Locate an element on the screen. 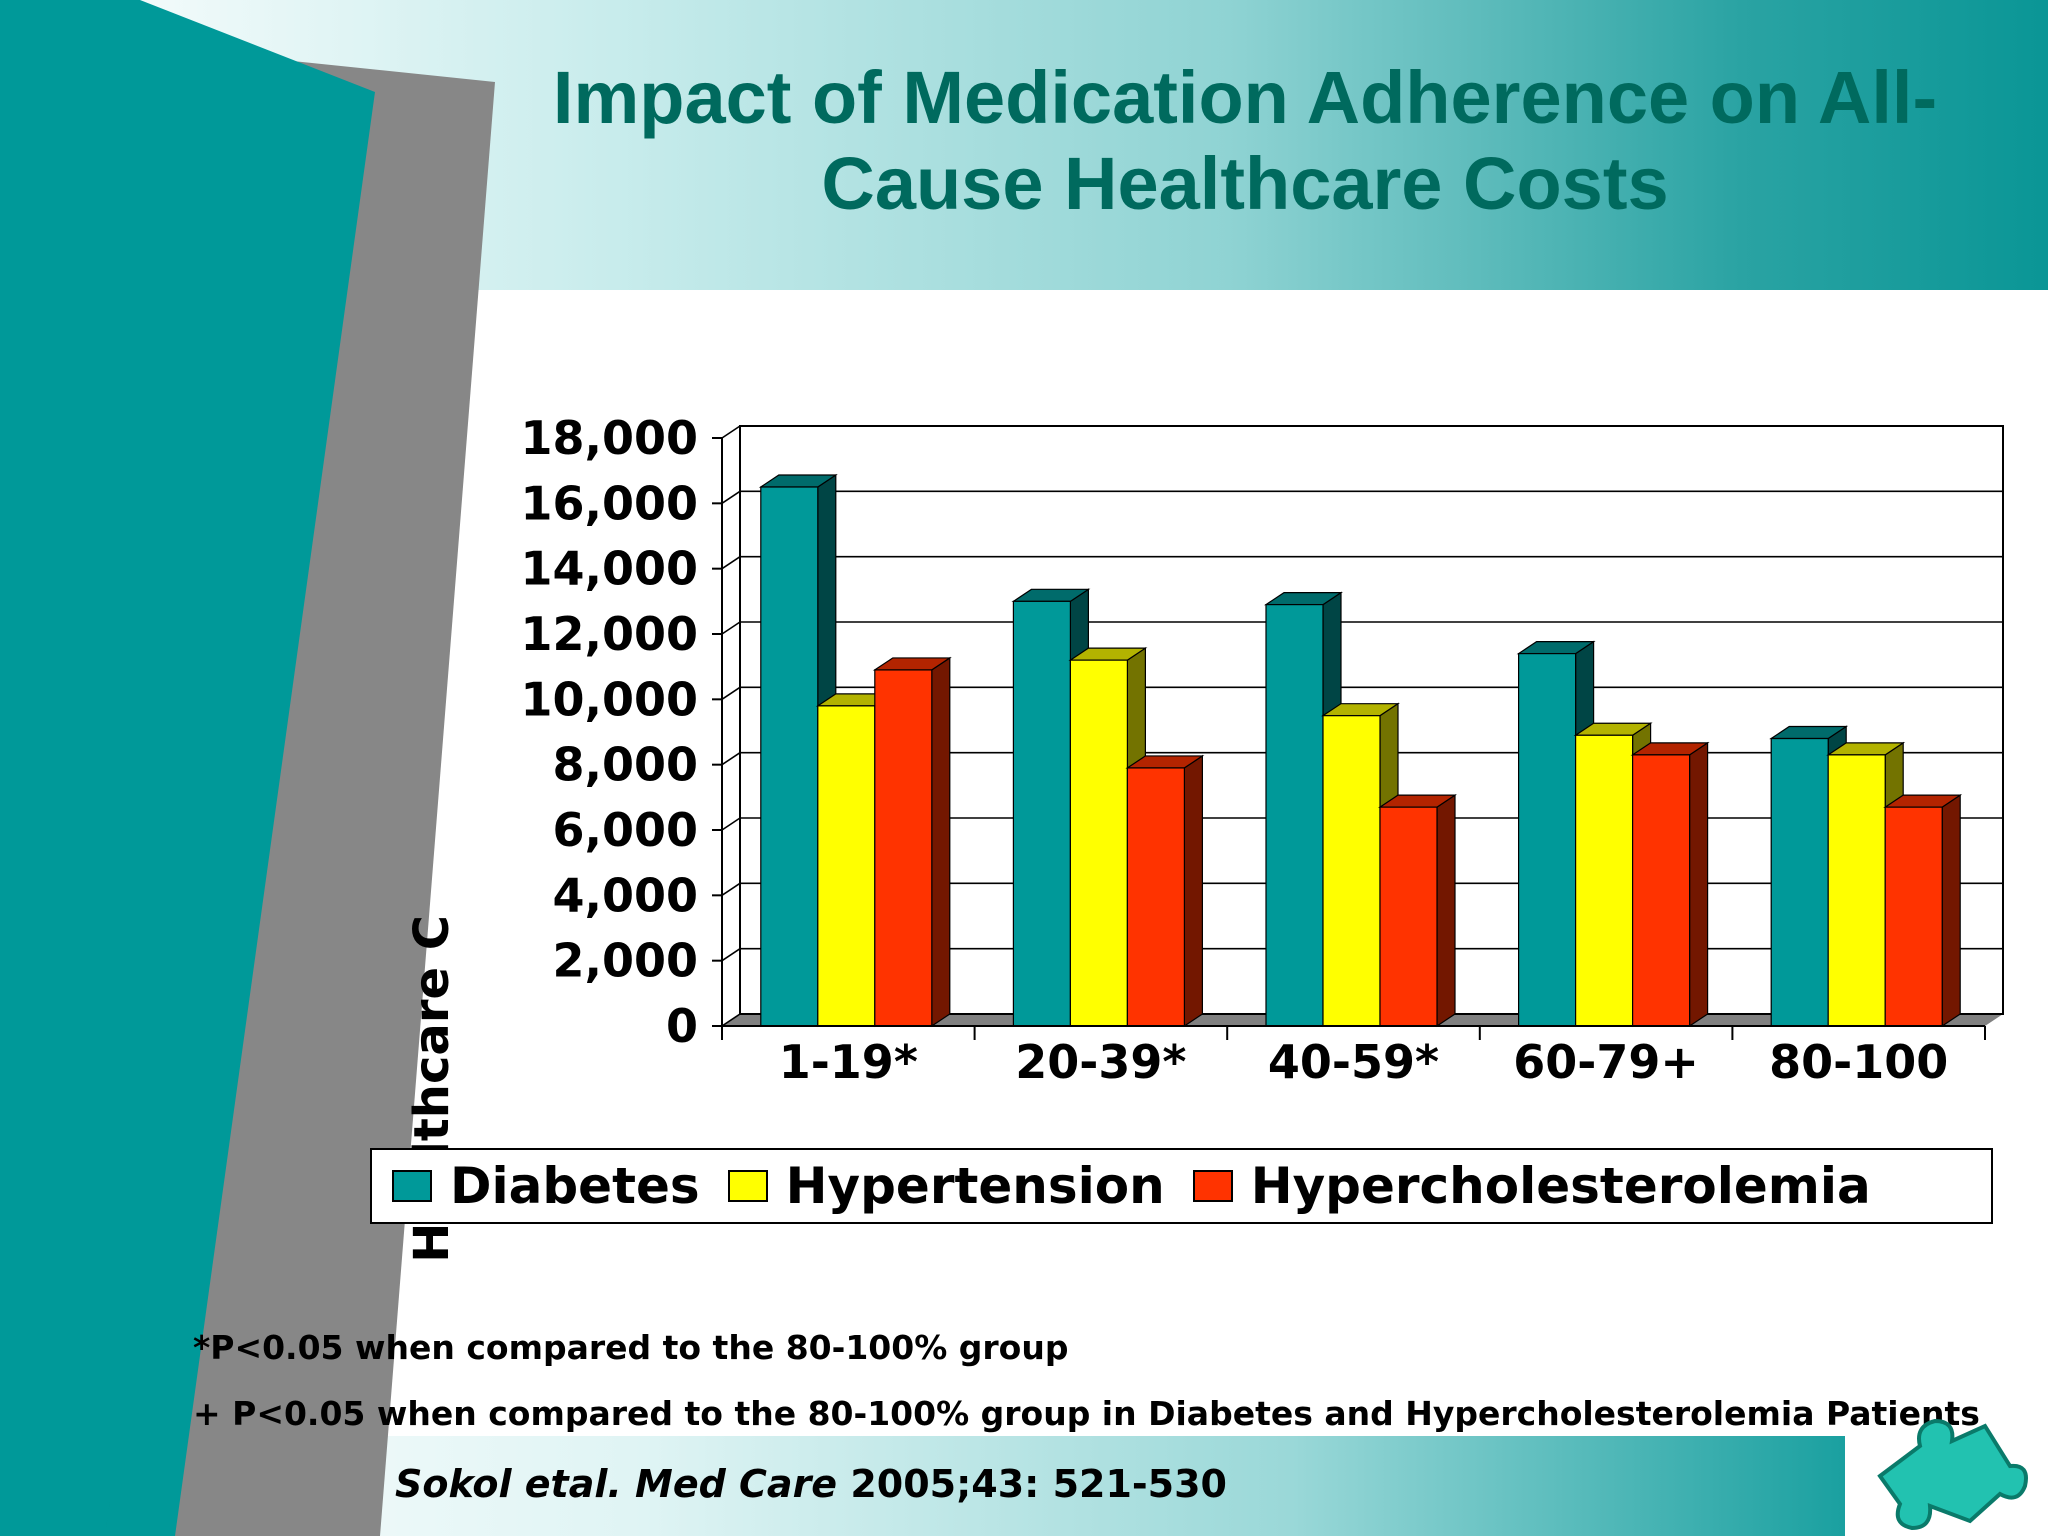  x-tick-label: 20-39* is located at coordinates (1100, 1062).